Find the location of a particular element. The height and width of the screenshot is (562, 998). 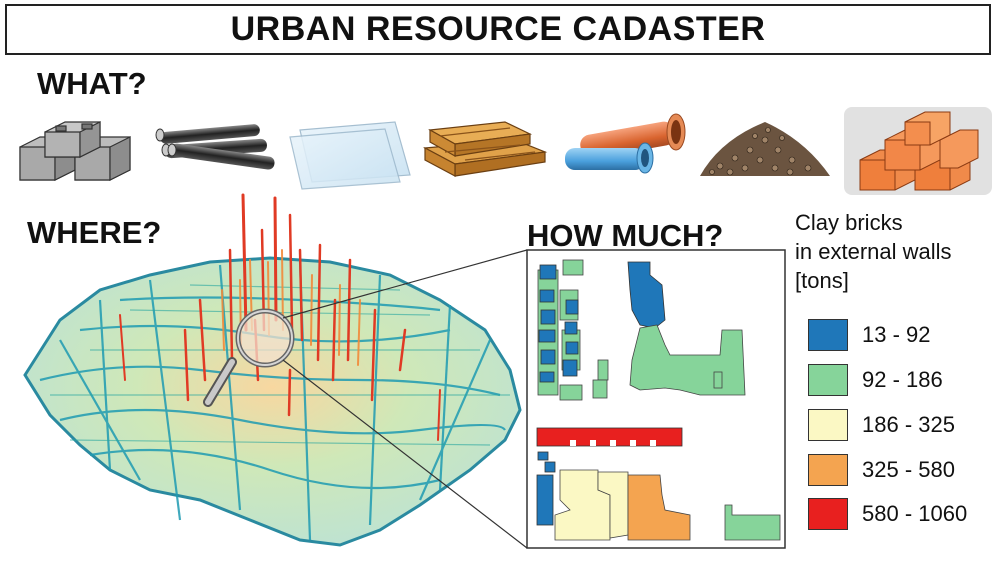

concrete-blocks-icon is located at coordinates (75, 151).